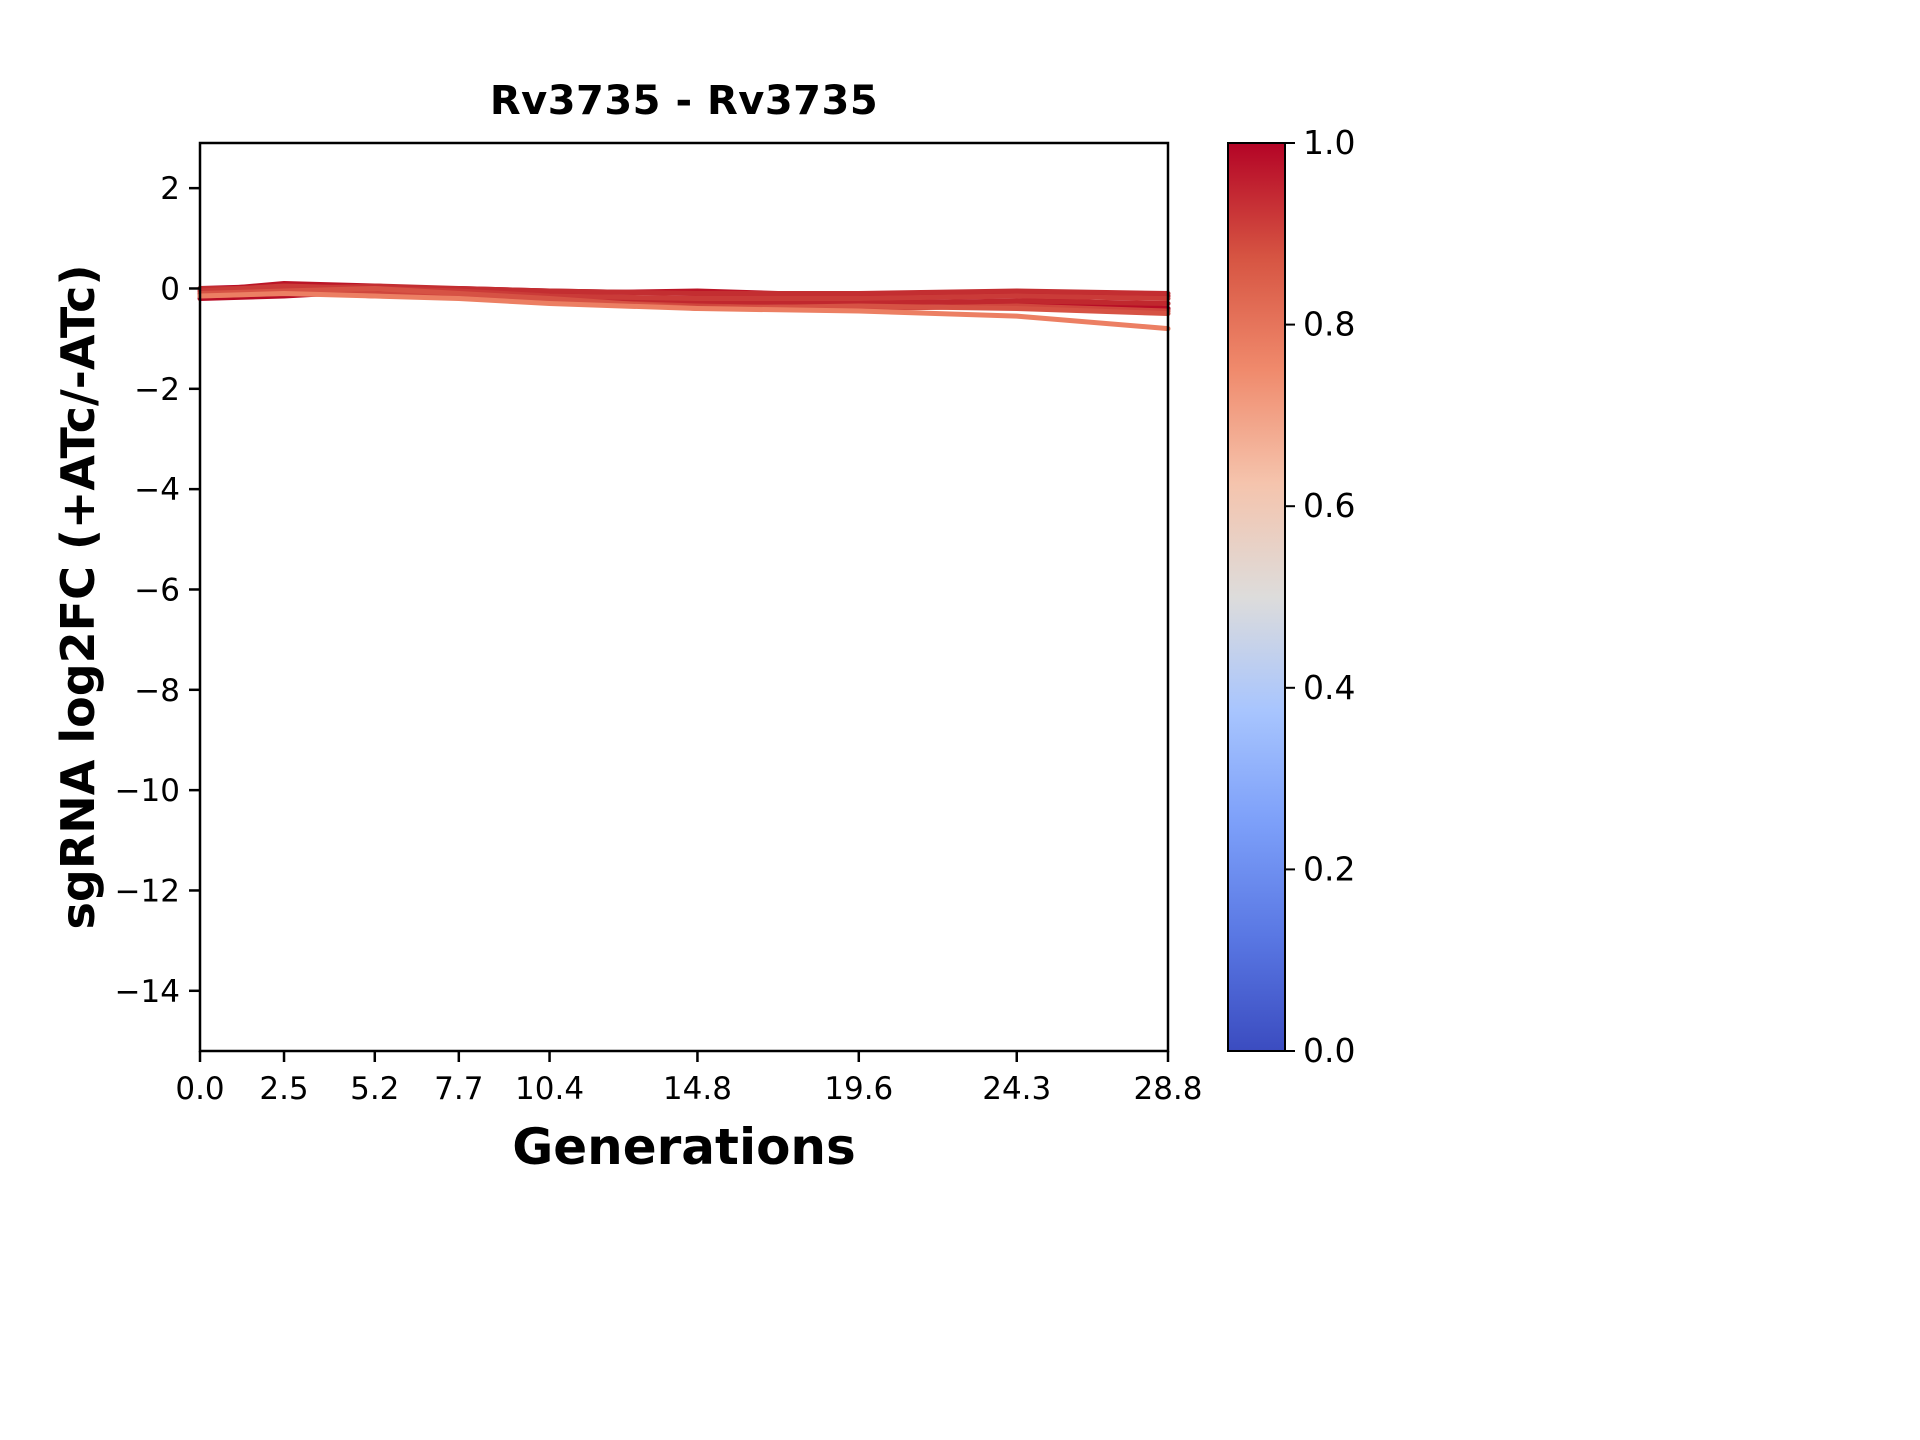  What do you see at coordinates (170, 289) in the screenshot?
I see `y-tick-label: 0` at bounding box center [170, 289].